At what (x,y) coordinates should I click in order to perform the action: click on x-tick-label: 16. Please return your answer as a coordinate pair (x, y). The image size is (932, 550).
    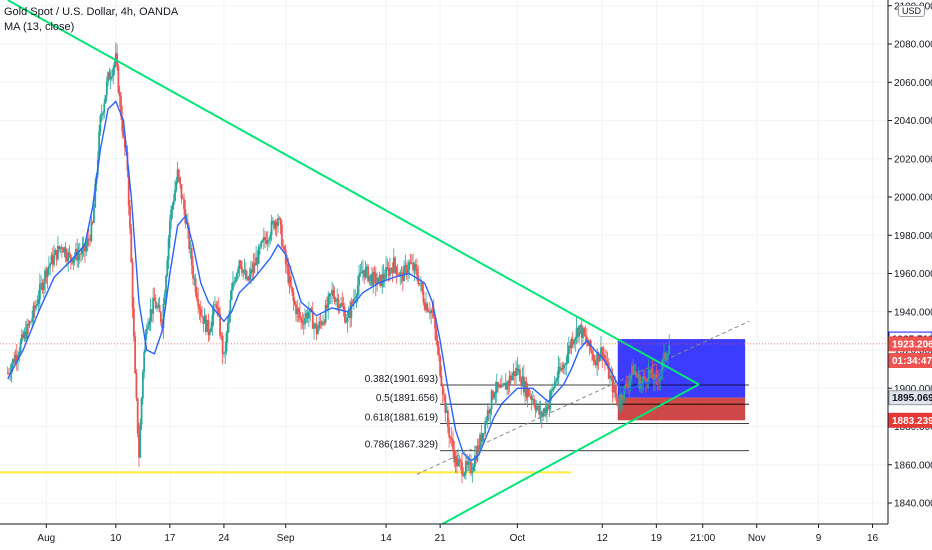
    Looking at the image, I should click on (873, 538).